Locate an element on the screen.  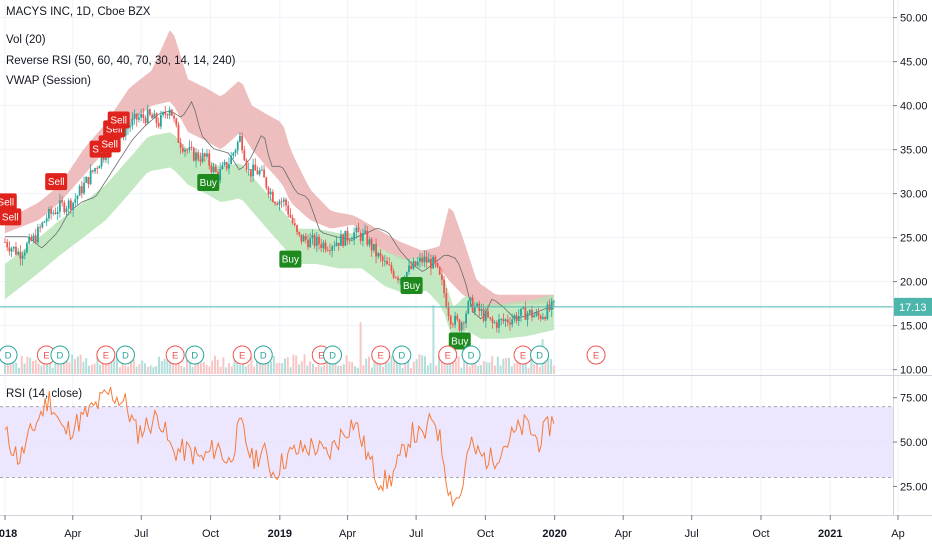
buy-signal: Buy is located at coordinates (411, 285).